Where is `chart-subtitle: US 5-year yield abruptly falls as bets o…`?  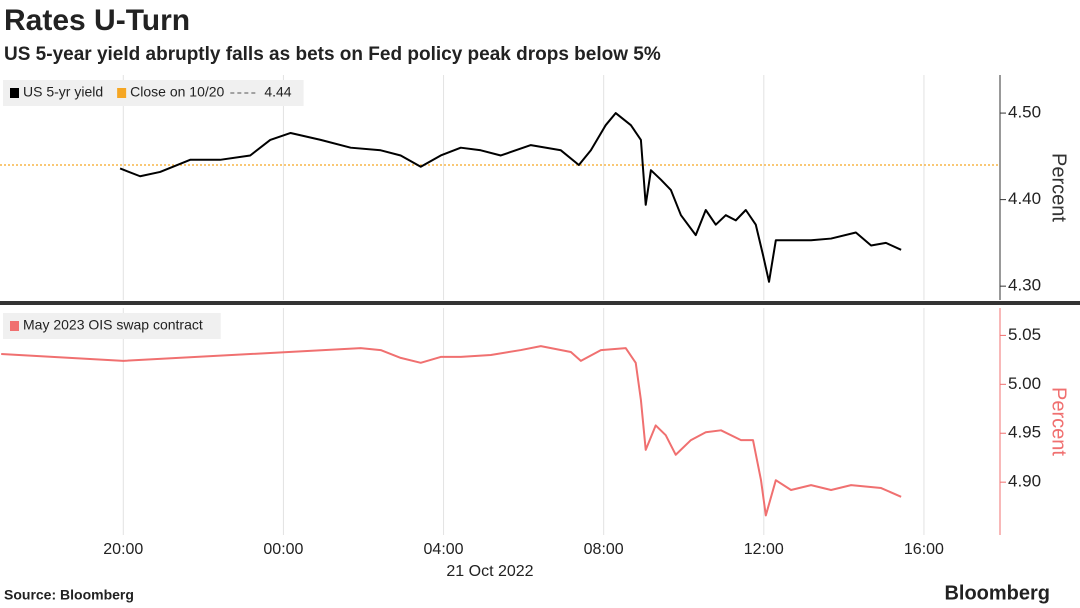 chart-subtitle: US 5-year yield abruptly falls as bets o… is located at coordinates (332, 54).